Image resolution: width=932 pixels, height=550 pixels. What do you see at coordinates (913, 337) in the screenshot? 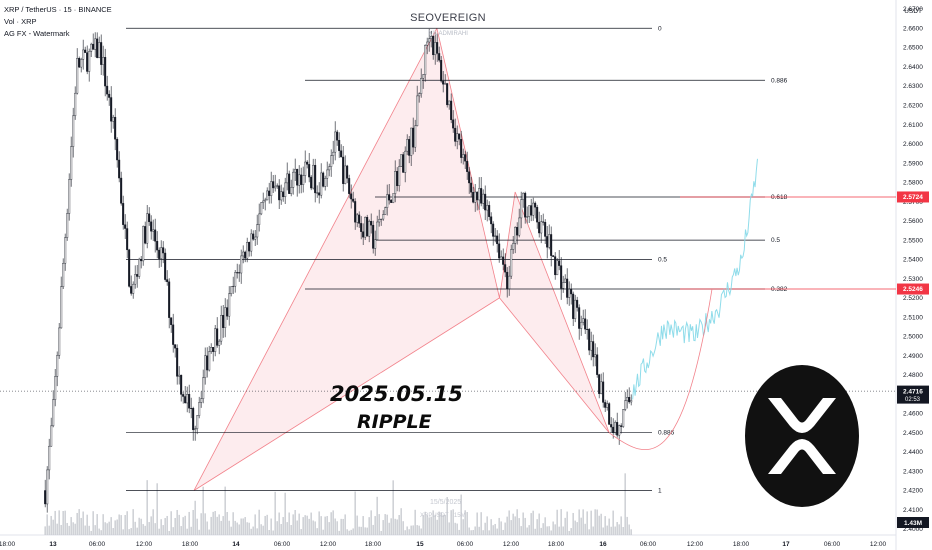
I see `price-tick-label: 2.5000` at bounding box center [913, 337].